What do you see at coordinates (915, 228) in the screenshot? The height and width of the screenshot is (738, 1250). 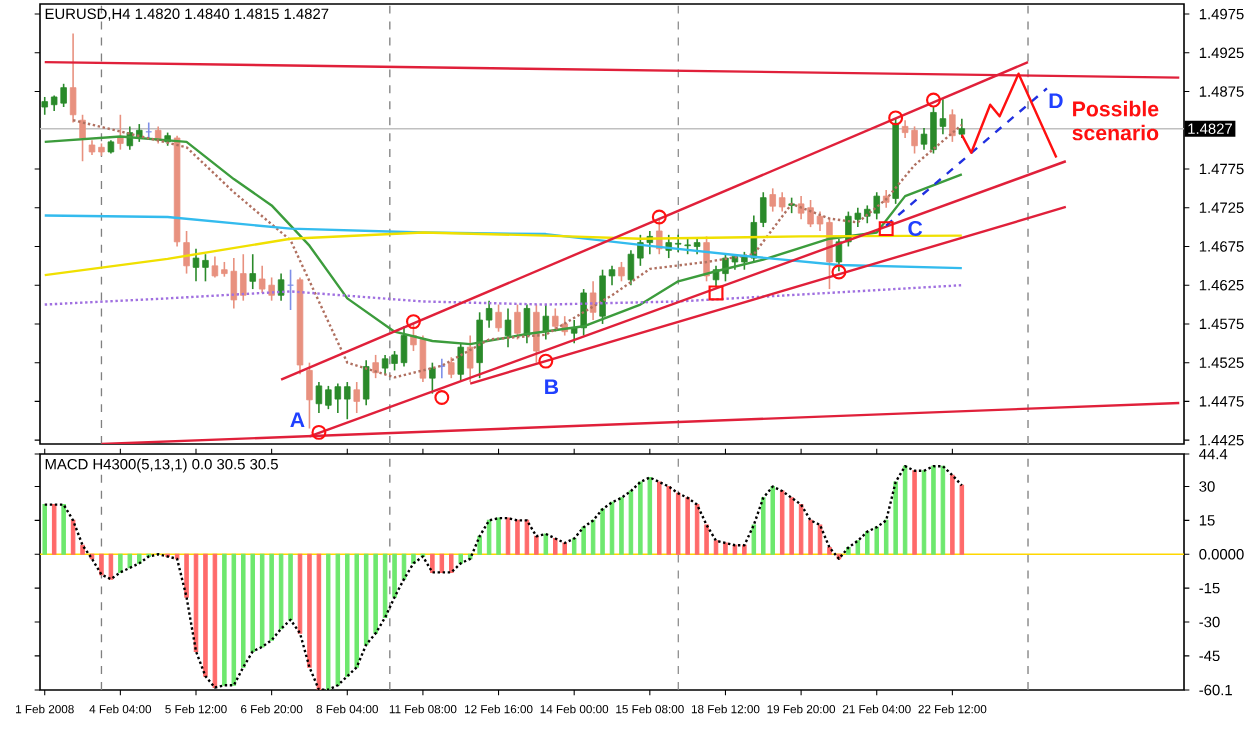 I see `annotation: C` at bounding box center [915, 228].